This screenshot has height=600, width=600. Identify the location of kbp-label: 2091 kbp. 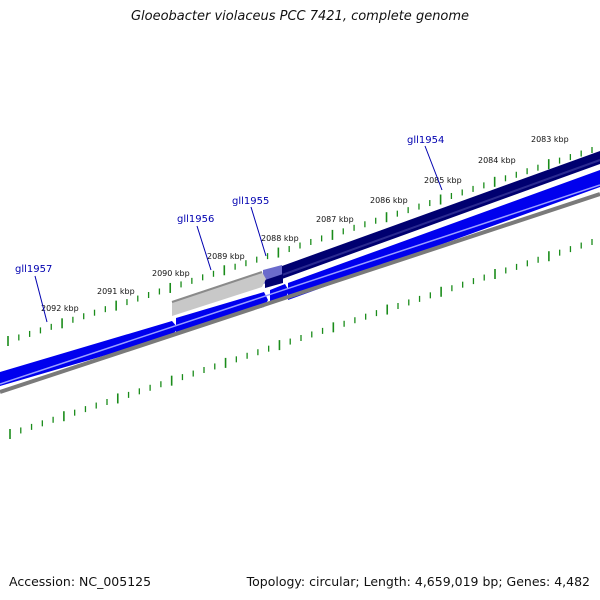
(116, 291).